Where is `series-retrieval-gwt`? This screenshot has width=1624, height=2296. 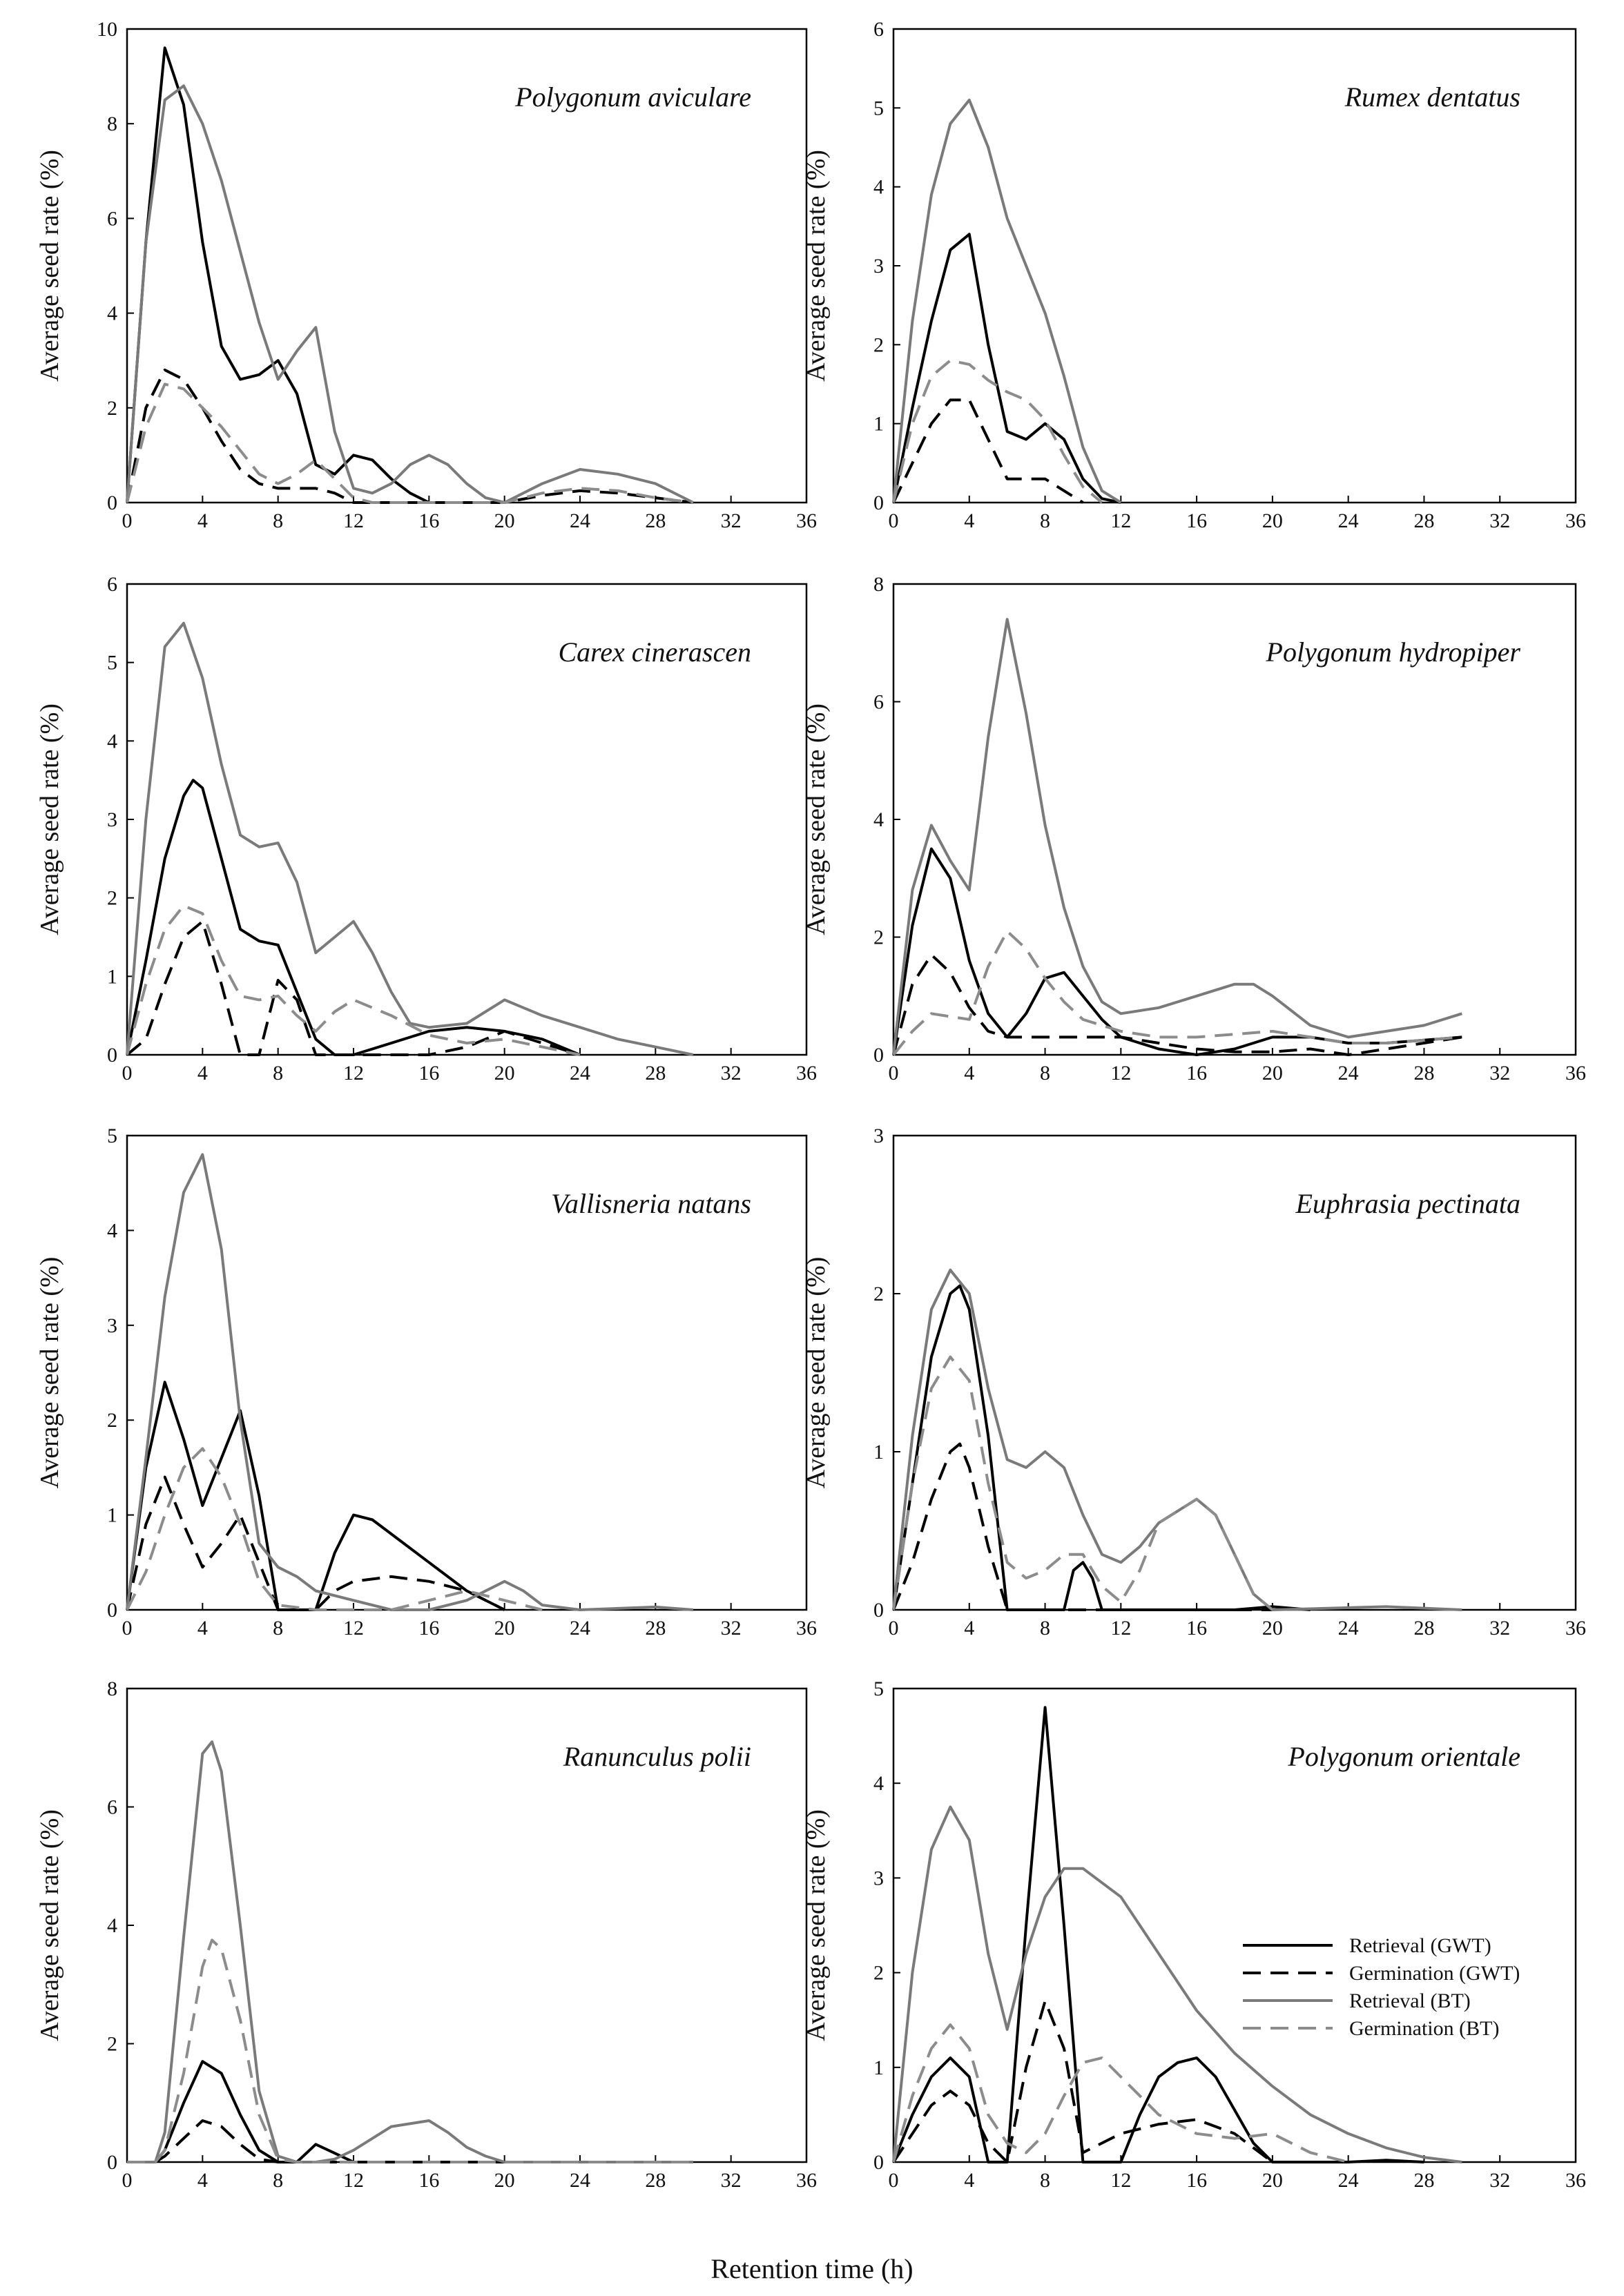
series-retrieval-gwt is located at coordinates (353, 917).